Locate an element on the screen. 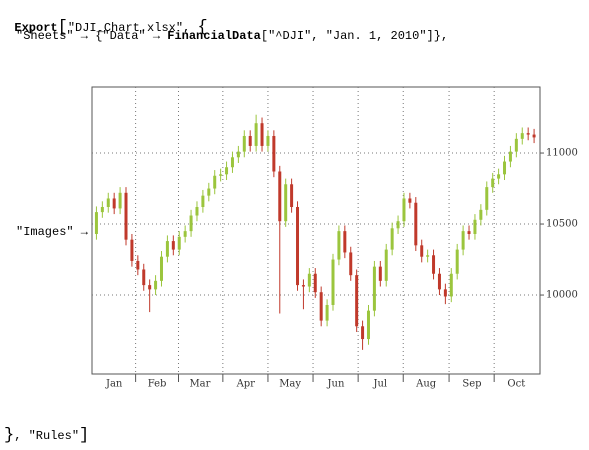 The width and height of the screenshot is (589, 450). code-line: "Images" → is located at coordinates (52, 232).